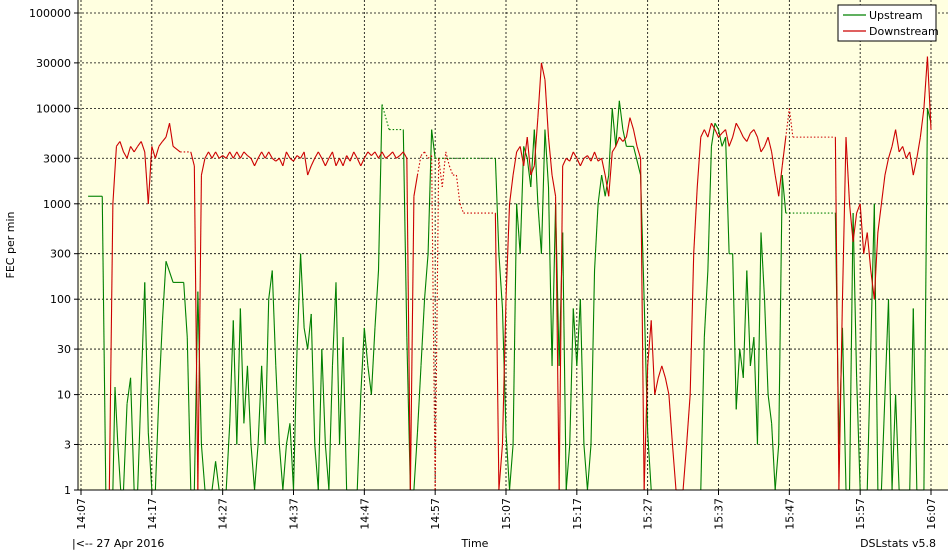 The image size is (951, 556). What do you see at coordinates (896, 15) in the screenshot?
I see `legend-label-upstream: Upstream` at bounding box center [896, 15].